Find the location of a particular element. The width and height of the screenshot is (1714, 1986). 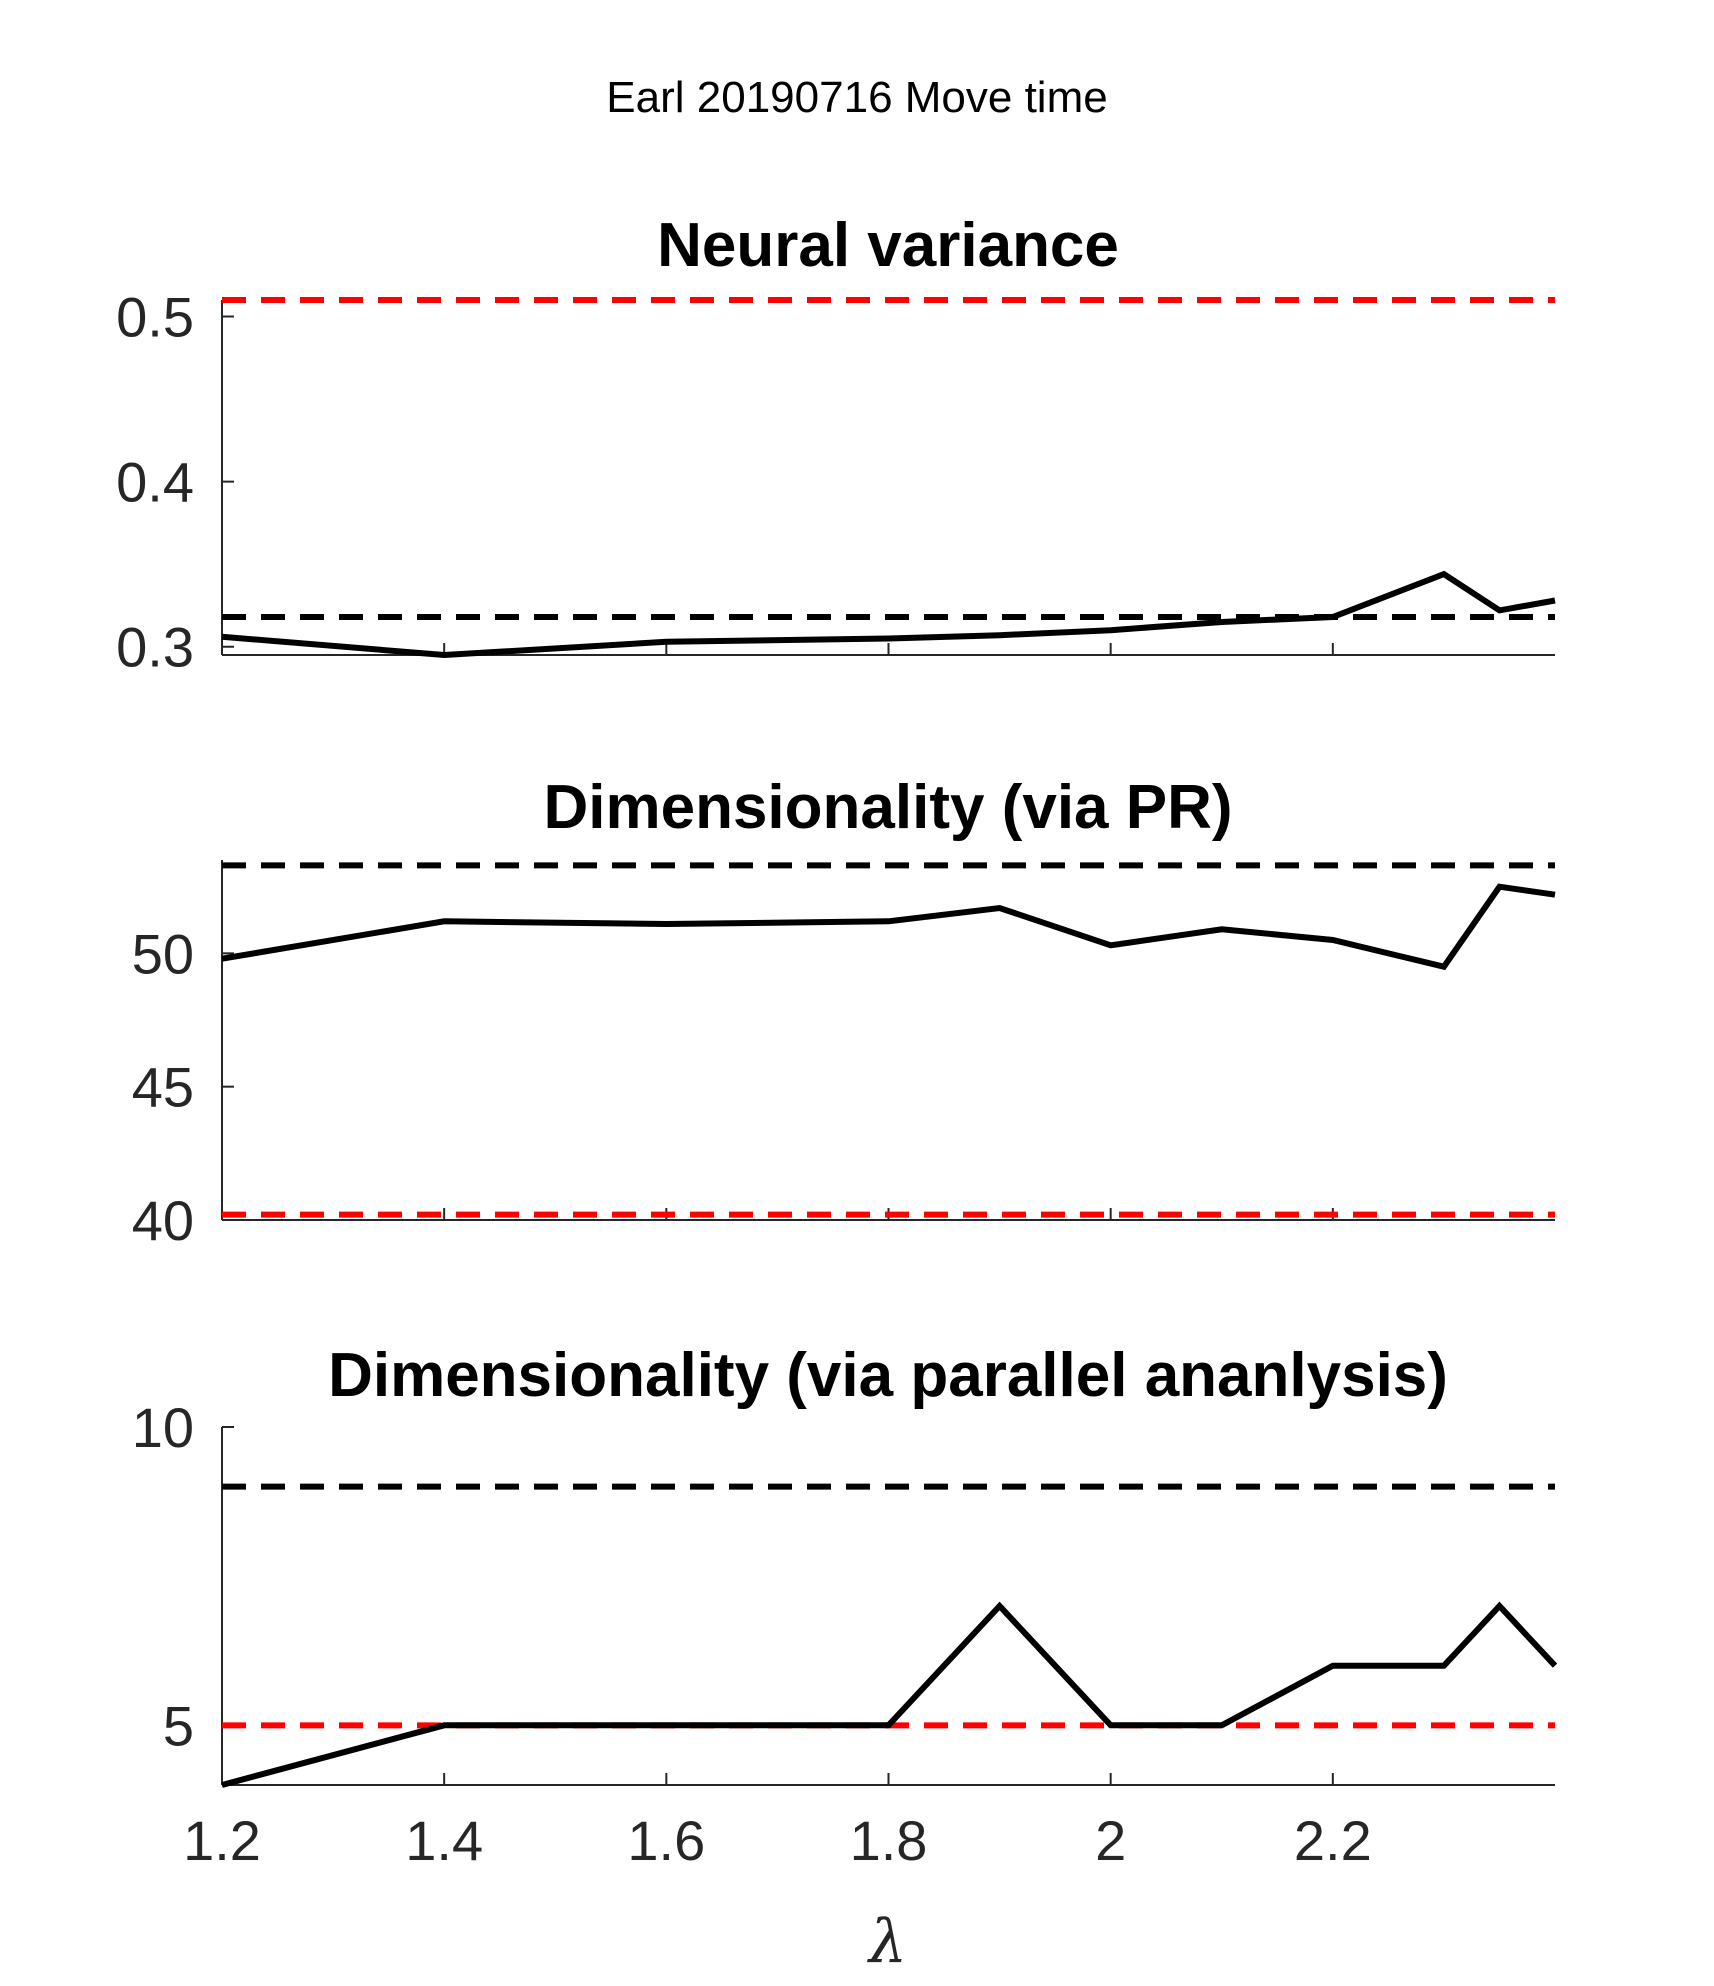

y-tick-label: 50 is located at coordinates (163, 953).